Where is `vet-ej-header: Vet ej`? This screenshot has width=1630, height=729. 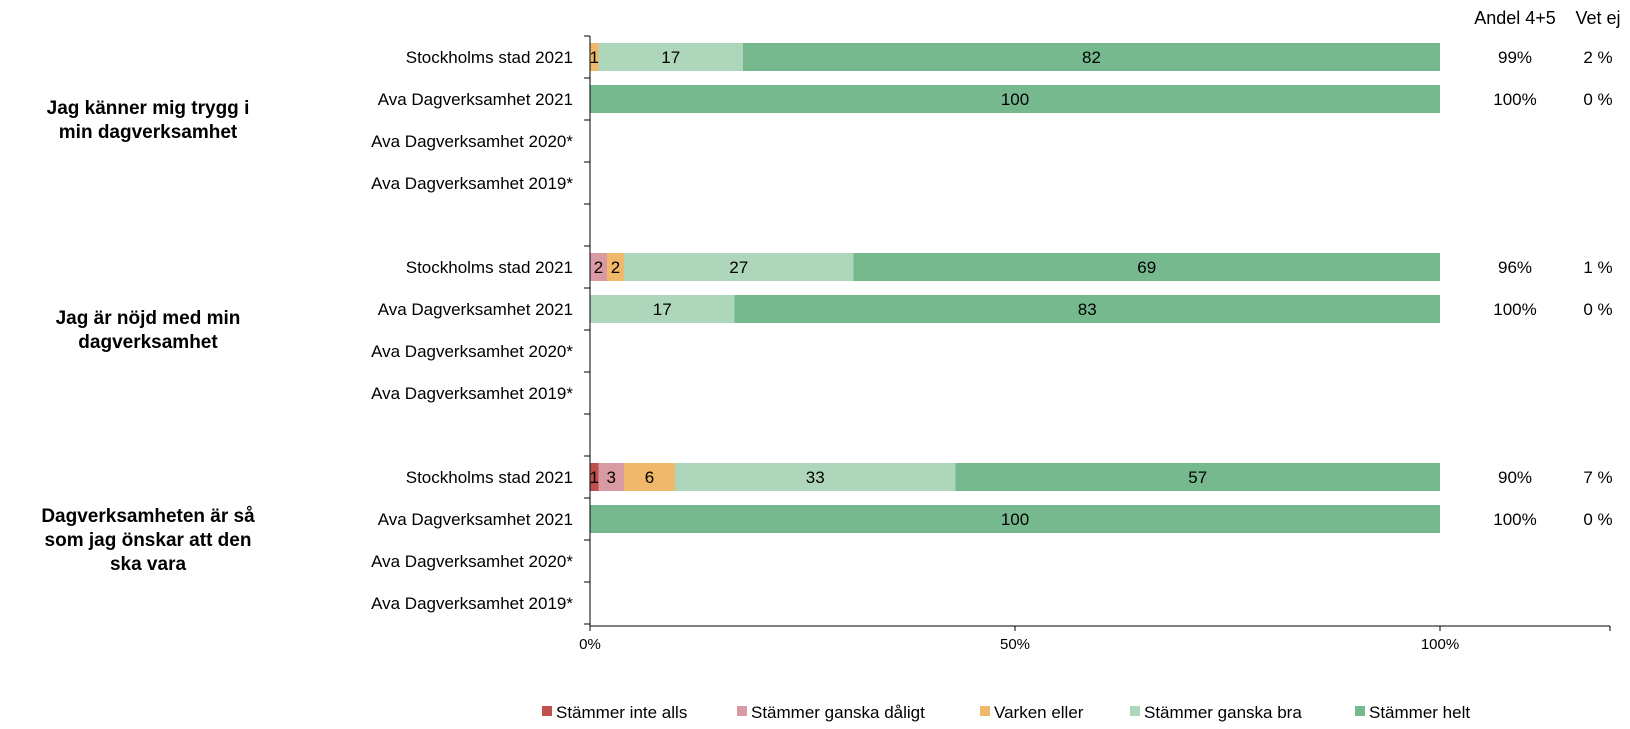 vet-ej-header: Vet ej is located at coordinates (1597, 18).